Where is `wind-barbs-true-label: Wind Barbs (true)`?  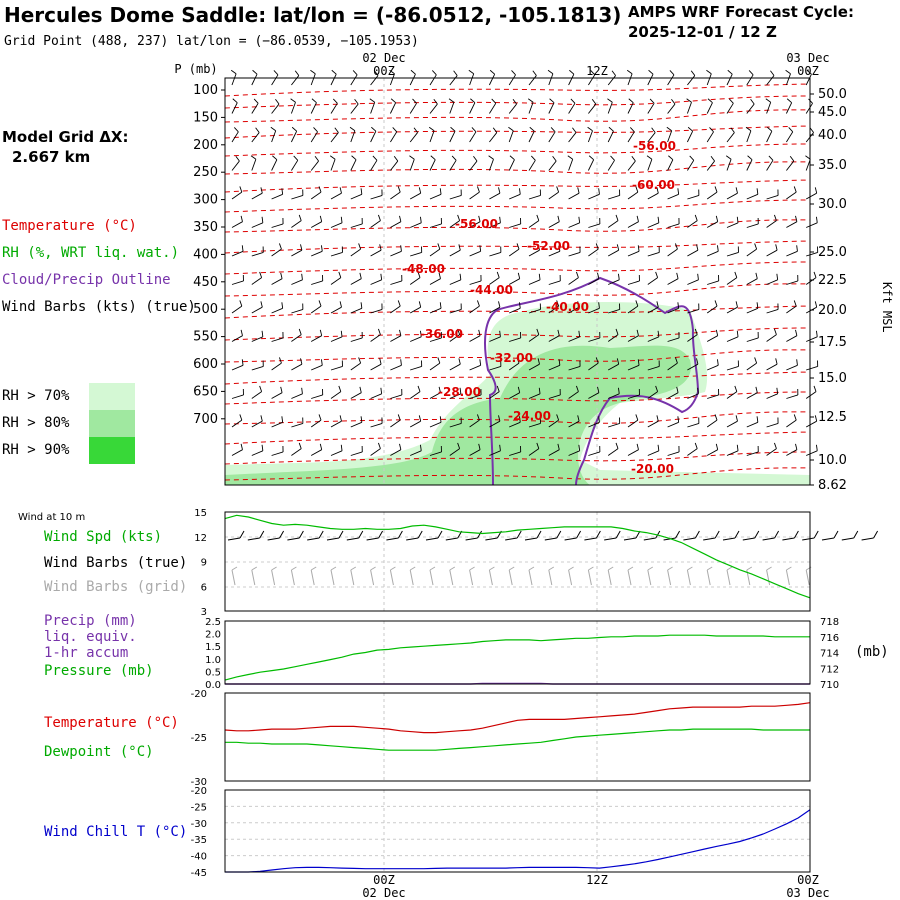 wind-barbs-true-label: Wind Barbs (true) is located at coordinates (115, 563).